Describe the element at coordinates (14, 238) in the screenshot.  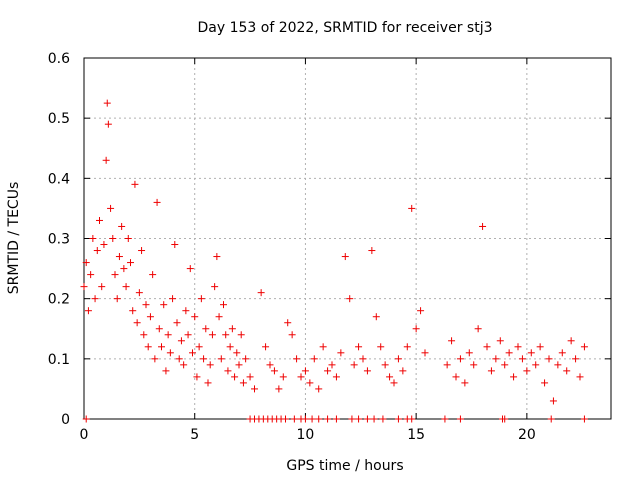
I see `y-axis-label: SRMTID / TECUs` at that location.